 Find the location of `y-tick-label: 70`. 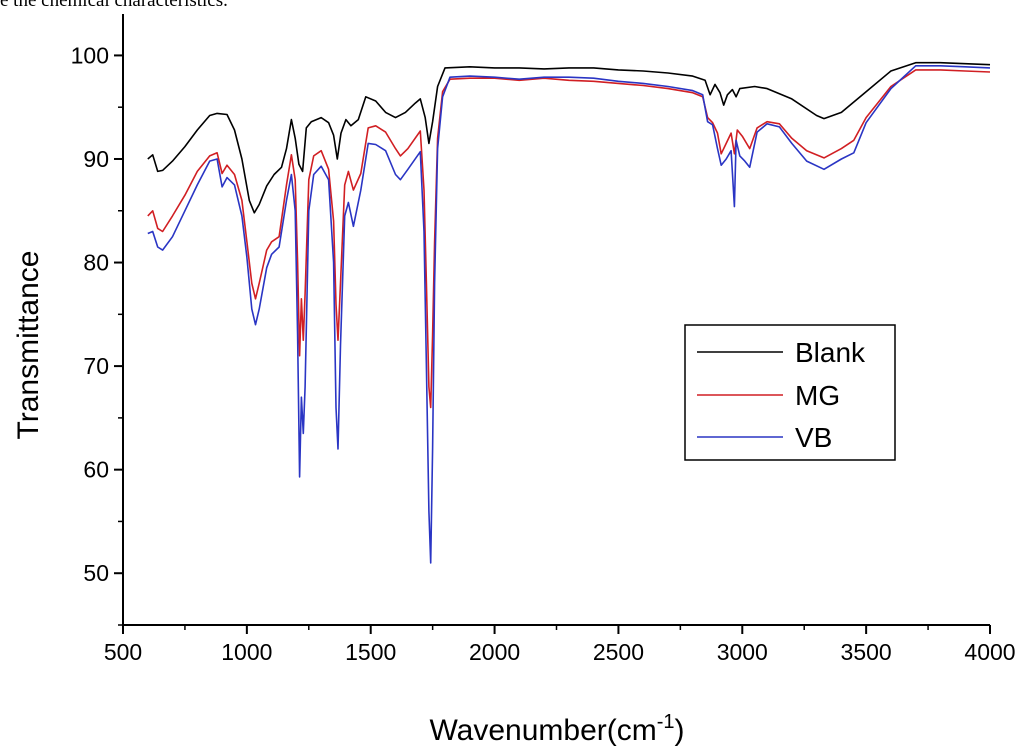

y-tick-label: 70 is located at coordinates (96, 366).